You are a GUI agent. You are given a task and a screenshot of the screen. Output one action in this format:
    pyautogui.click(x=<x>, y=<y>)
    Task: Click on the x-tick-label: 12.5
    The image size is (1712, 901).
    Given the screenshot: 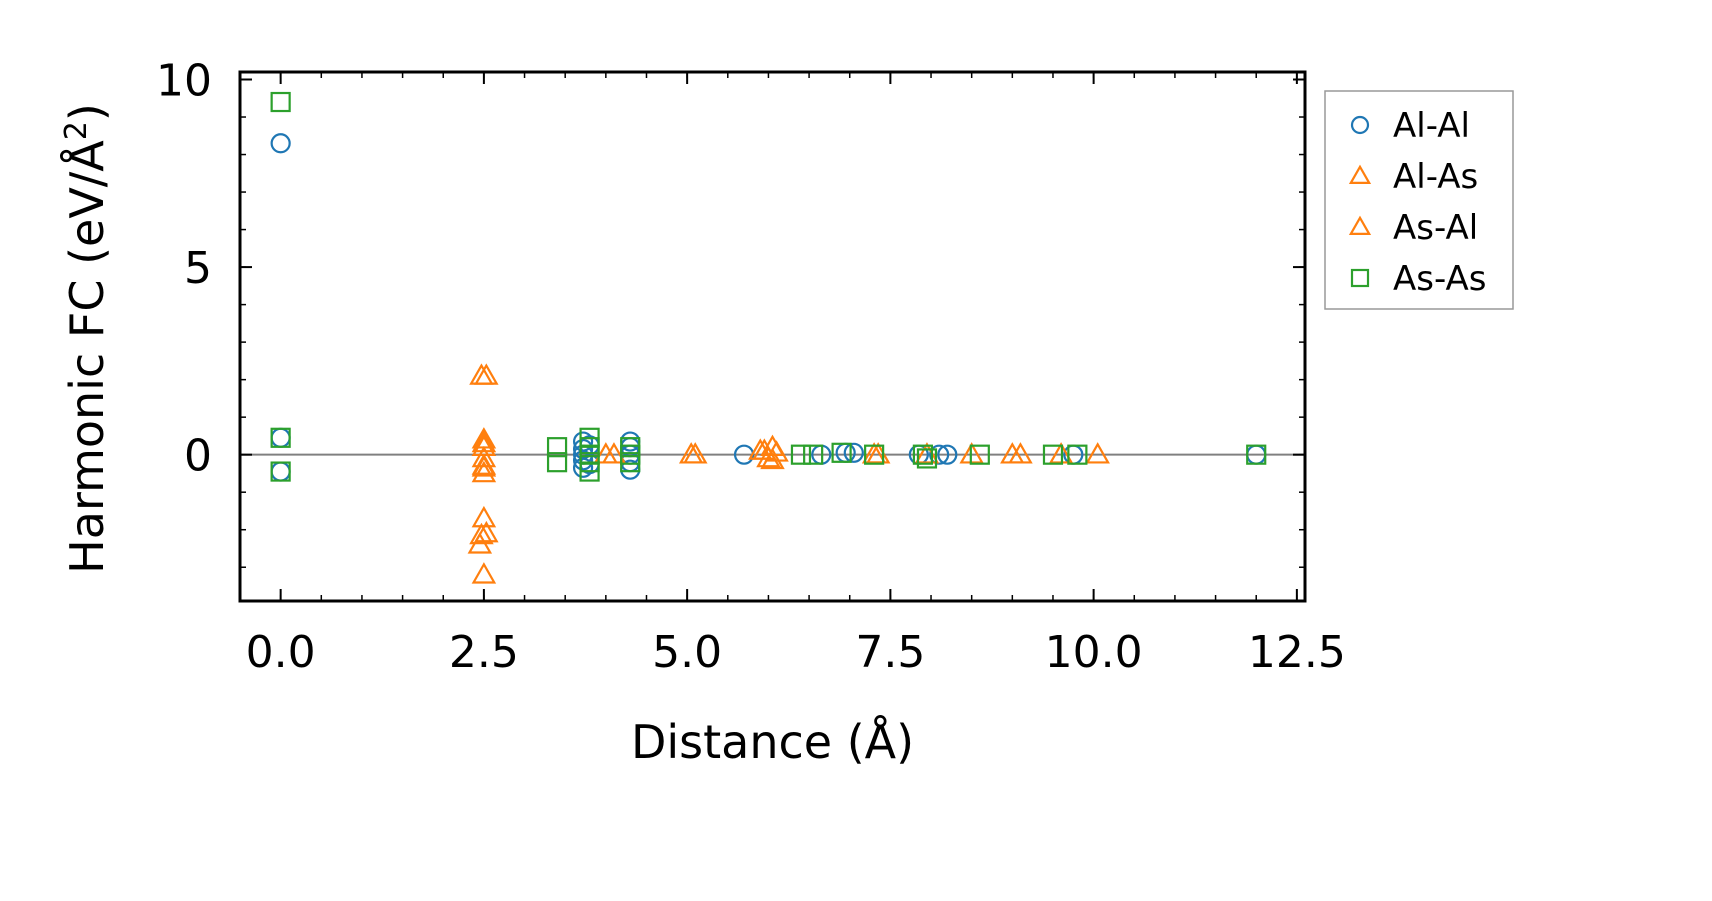 What is the action you would take?
    pyautogui.click(x=1297, y=652)
    